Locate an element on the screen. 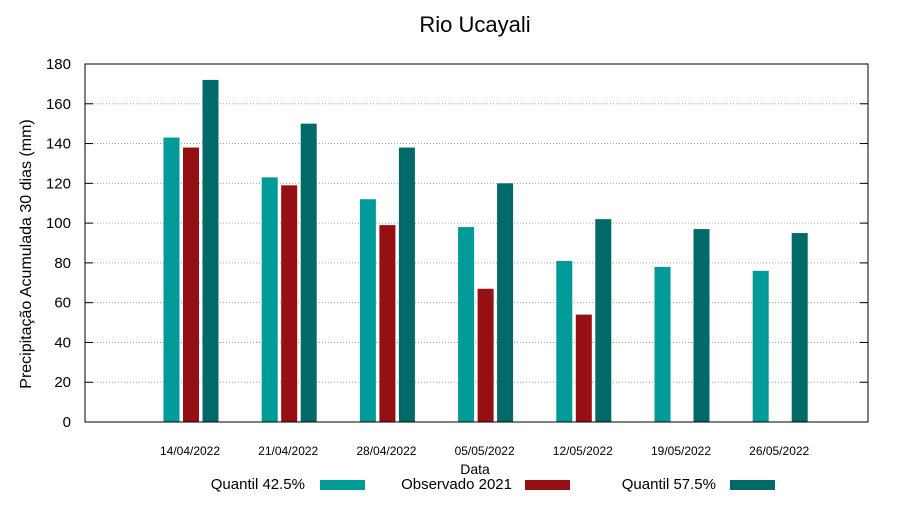 The height and width of the screenshot is (505, 900). y-tick-label: 120 is located at coordinates (58, 183).